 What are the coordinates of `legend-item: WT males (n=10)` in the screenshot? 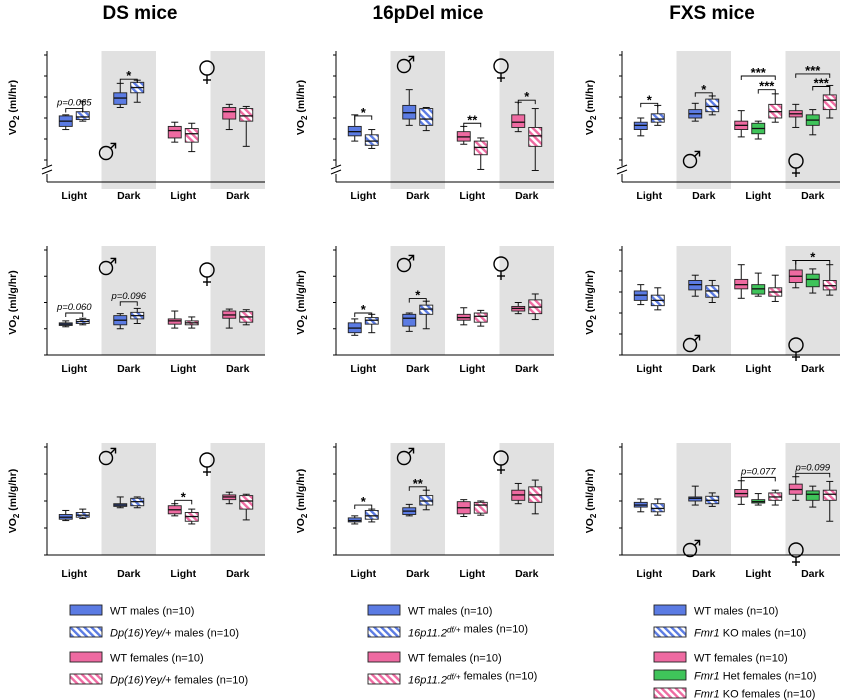 It's located at (429, 611).